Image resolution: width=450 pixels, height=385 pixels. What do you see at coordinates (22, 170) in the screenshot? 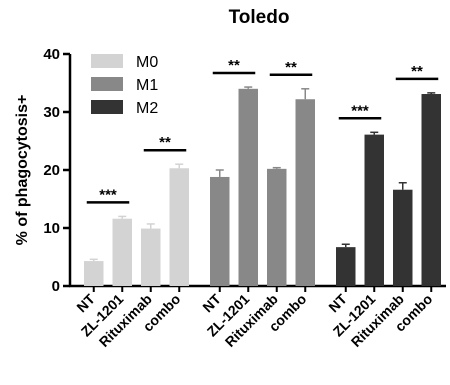
I see `y-axis-label: % of phagocytosis+` at bounding box center [22, 170].